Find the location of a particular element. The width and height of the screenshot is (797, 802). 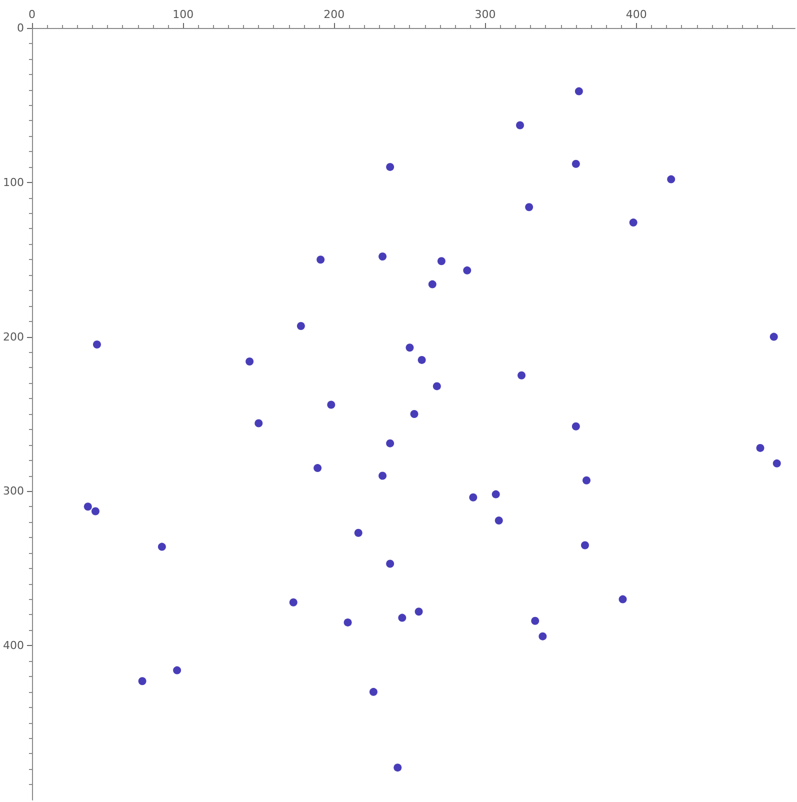

y-tick-label: 400 is located at coordinates (13, 645).